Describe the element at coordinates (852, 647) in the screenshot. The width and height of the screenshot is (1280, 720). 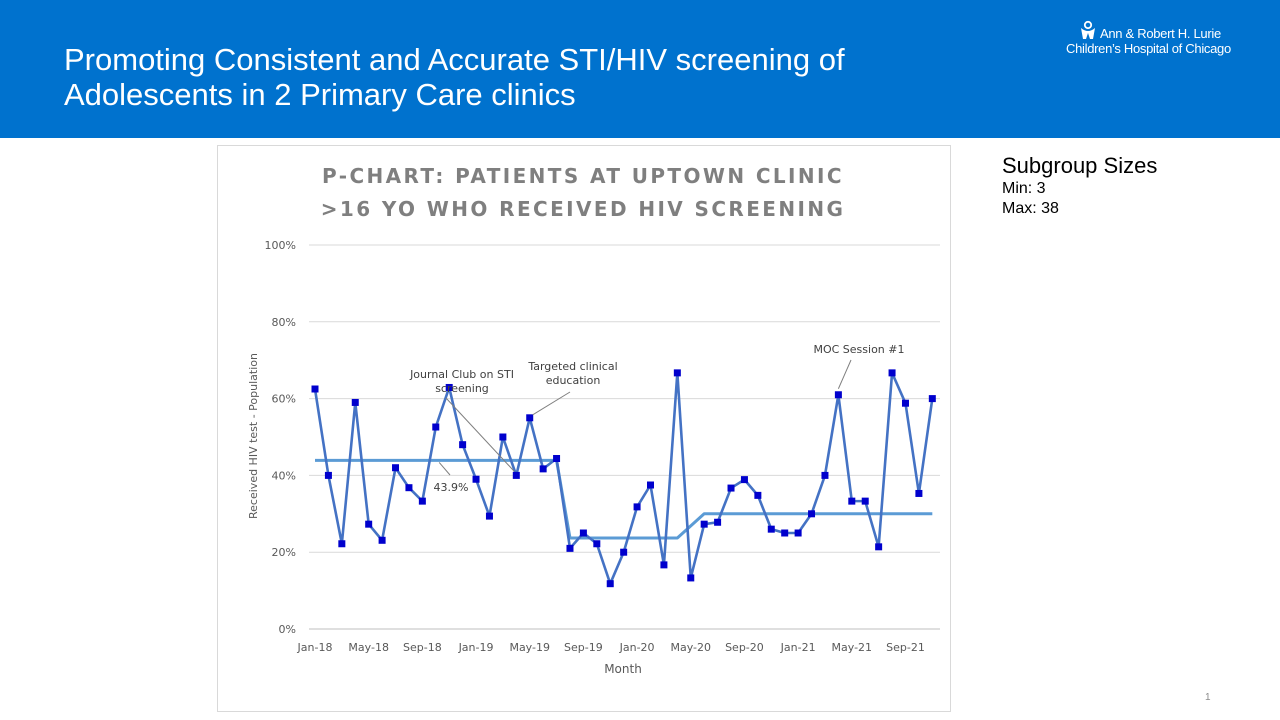
I see `x-tick-label: May-21` at that location.